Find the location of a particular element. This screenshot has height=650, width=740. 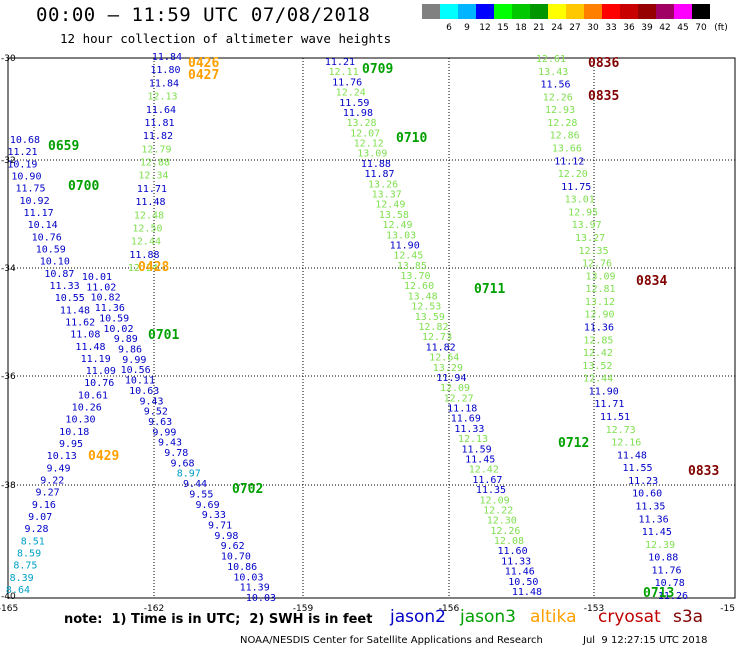

wave-height-value: 11.55 is located at coordinates (637, 468).